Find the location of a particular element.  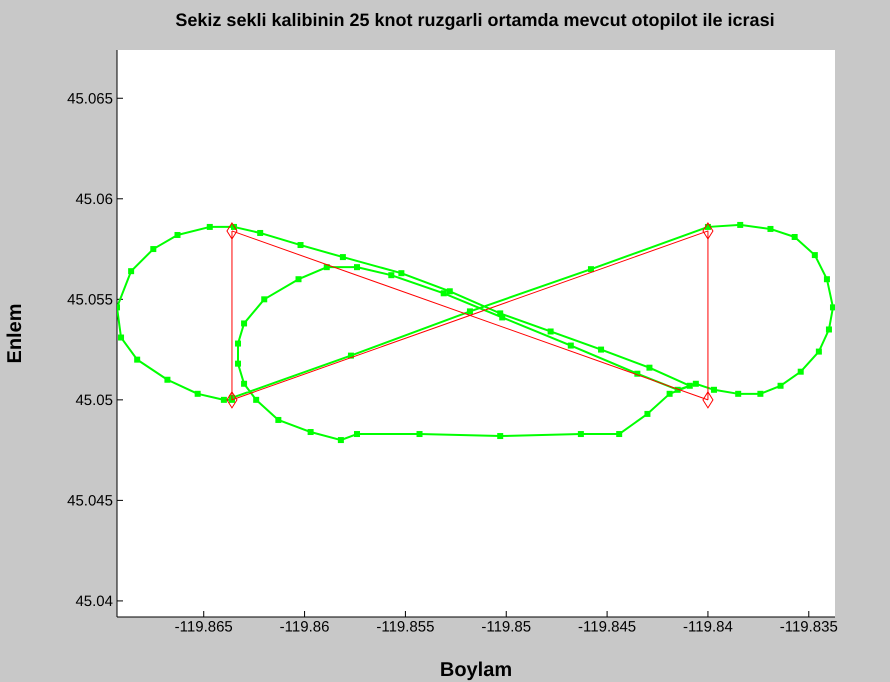

chart-title: Sekiz sekli kalibinin 25 knot ruzgarli ortamda mevcut otopilot ile icrasi is located at coordinates (475, 20).